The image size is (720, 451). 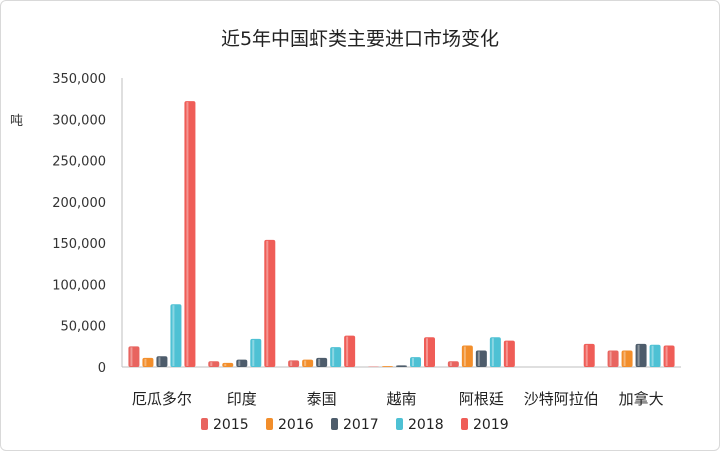 What do you see at coordinates (242, 399) in the screenshot?
I see `x-category-label: 印度` at bounding box center [242, 399].